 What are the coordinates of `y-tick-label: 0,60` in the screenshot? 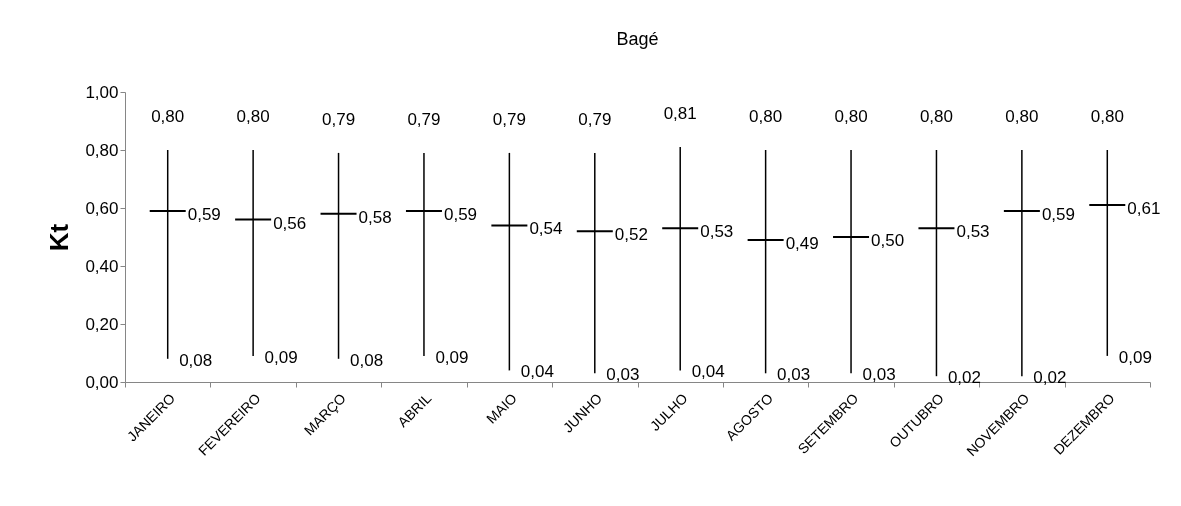 It's located at (102, 208).